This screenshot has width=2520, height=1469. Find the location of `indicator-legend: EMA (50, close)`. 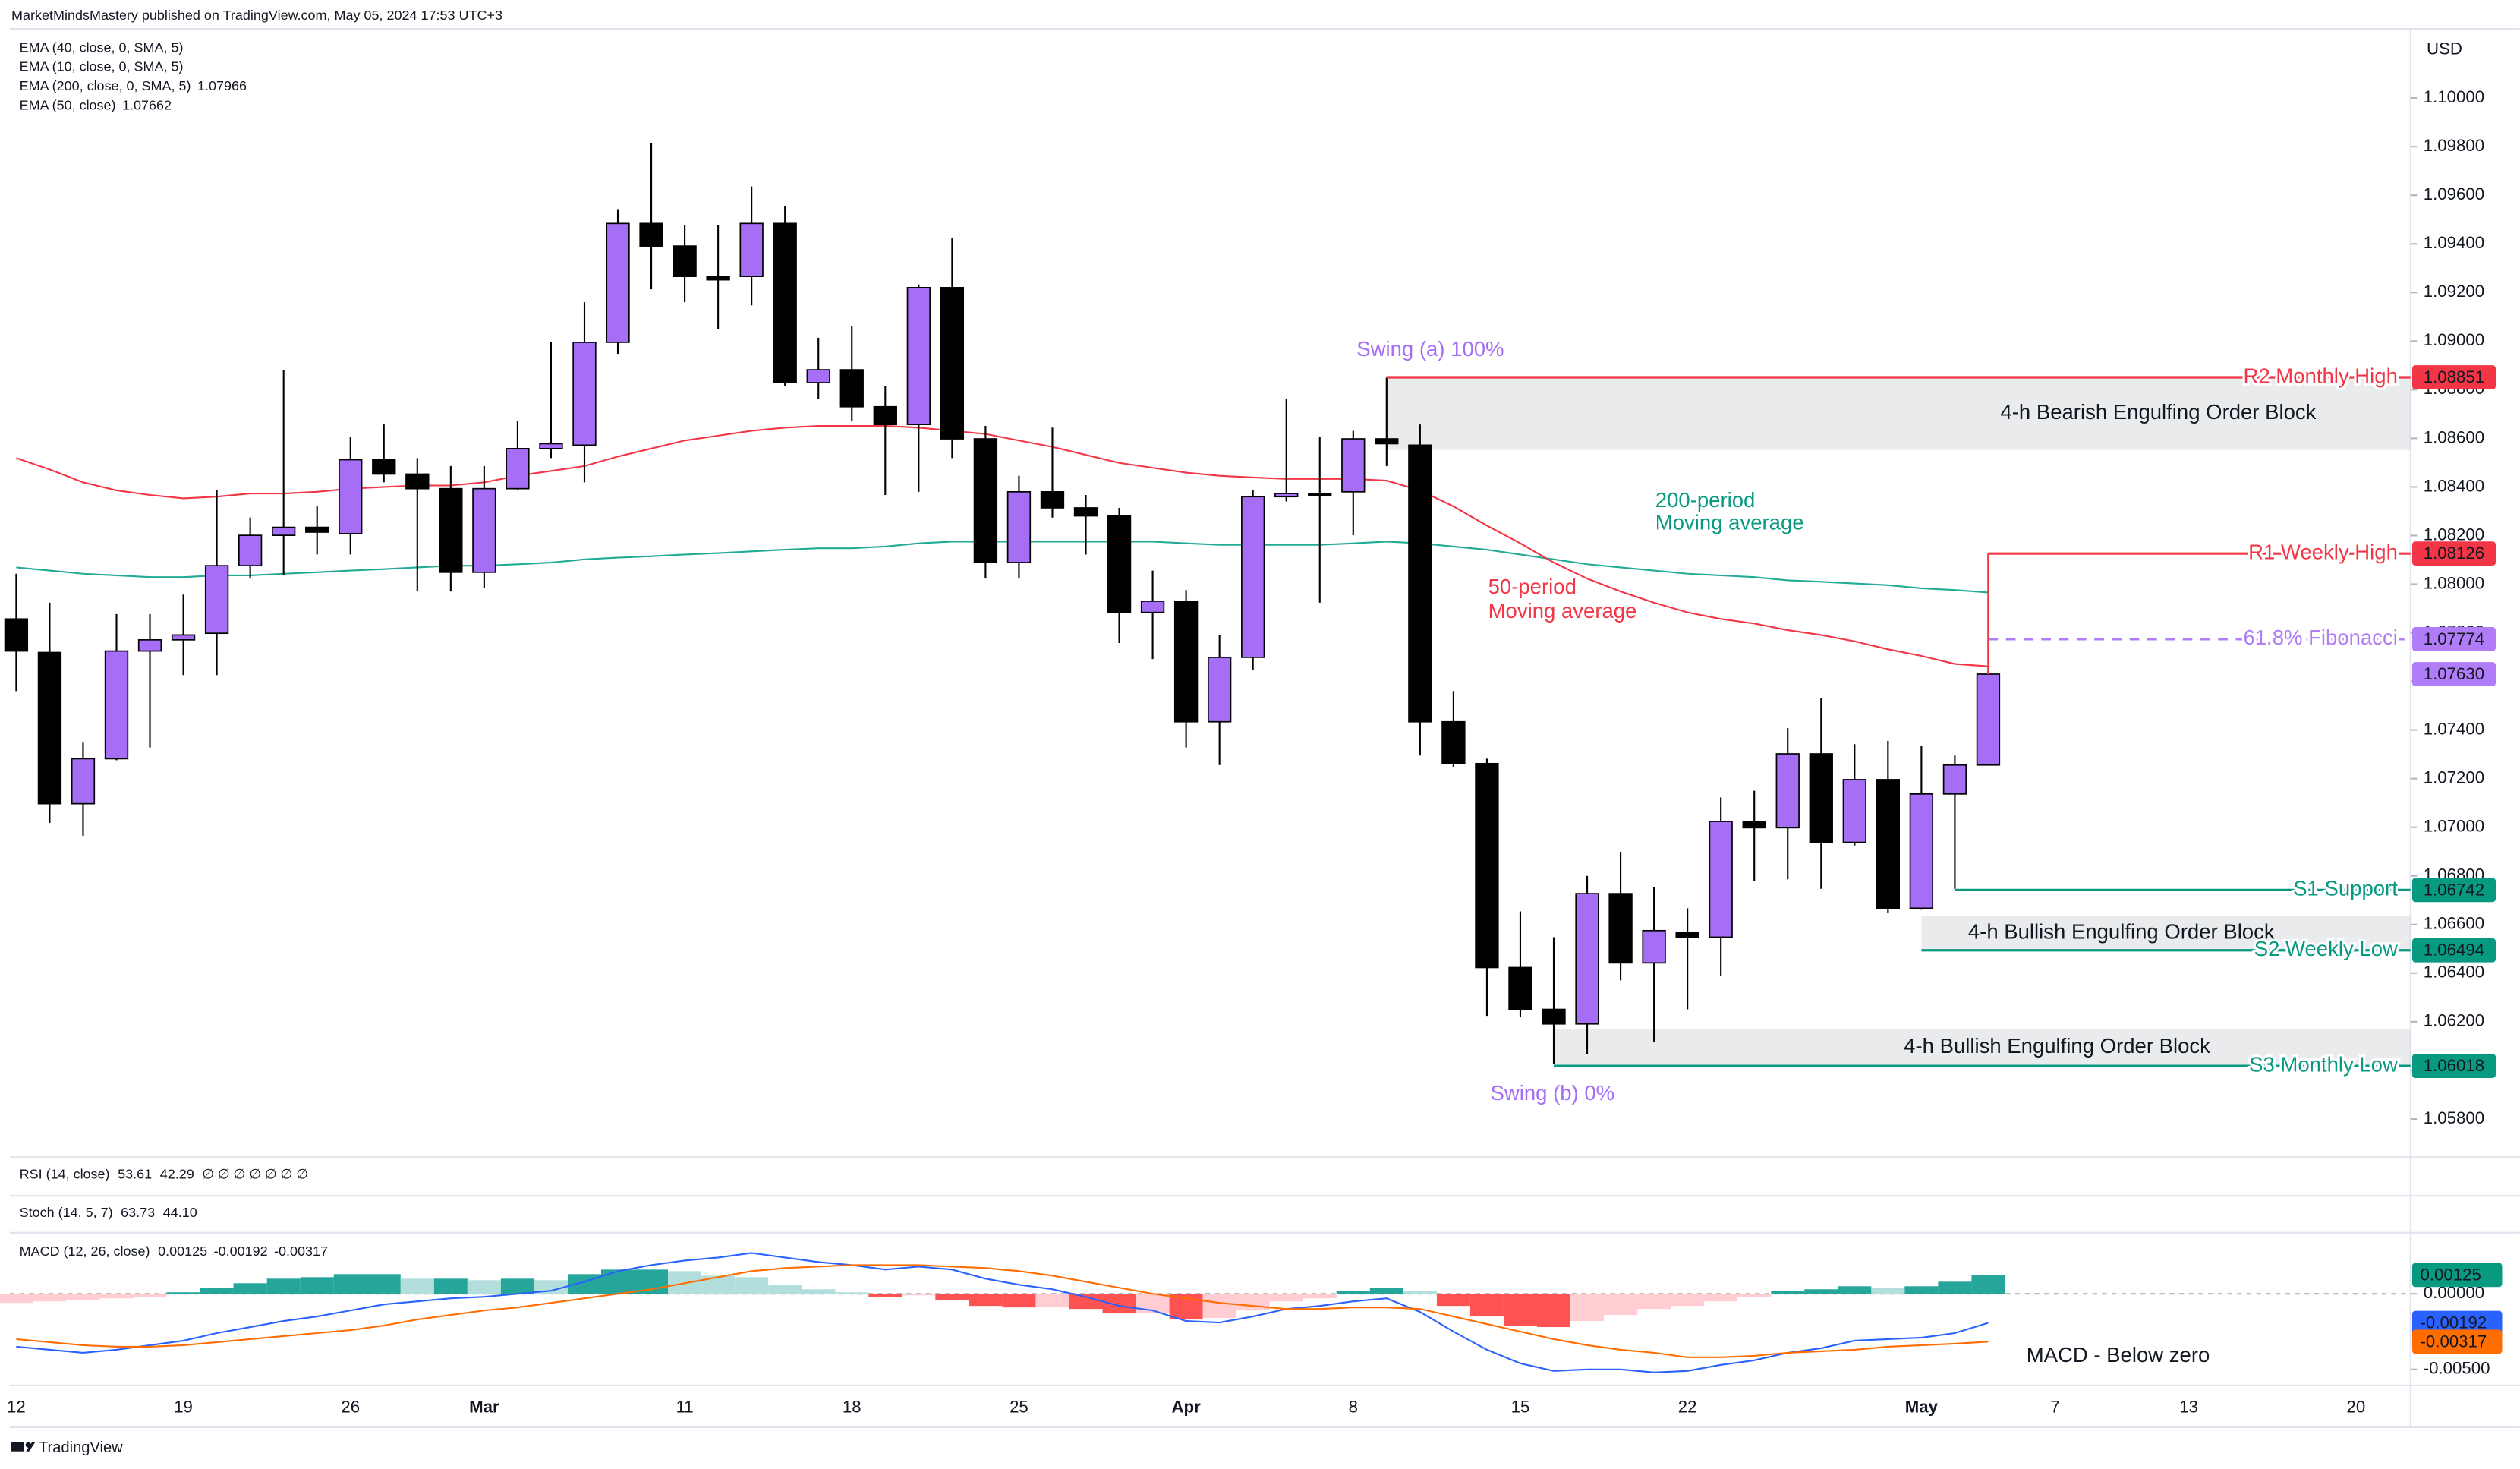

indicator-legend: EMA (50, close) is located at coordinates (68, 104).